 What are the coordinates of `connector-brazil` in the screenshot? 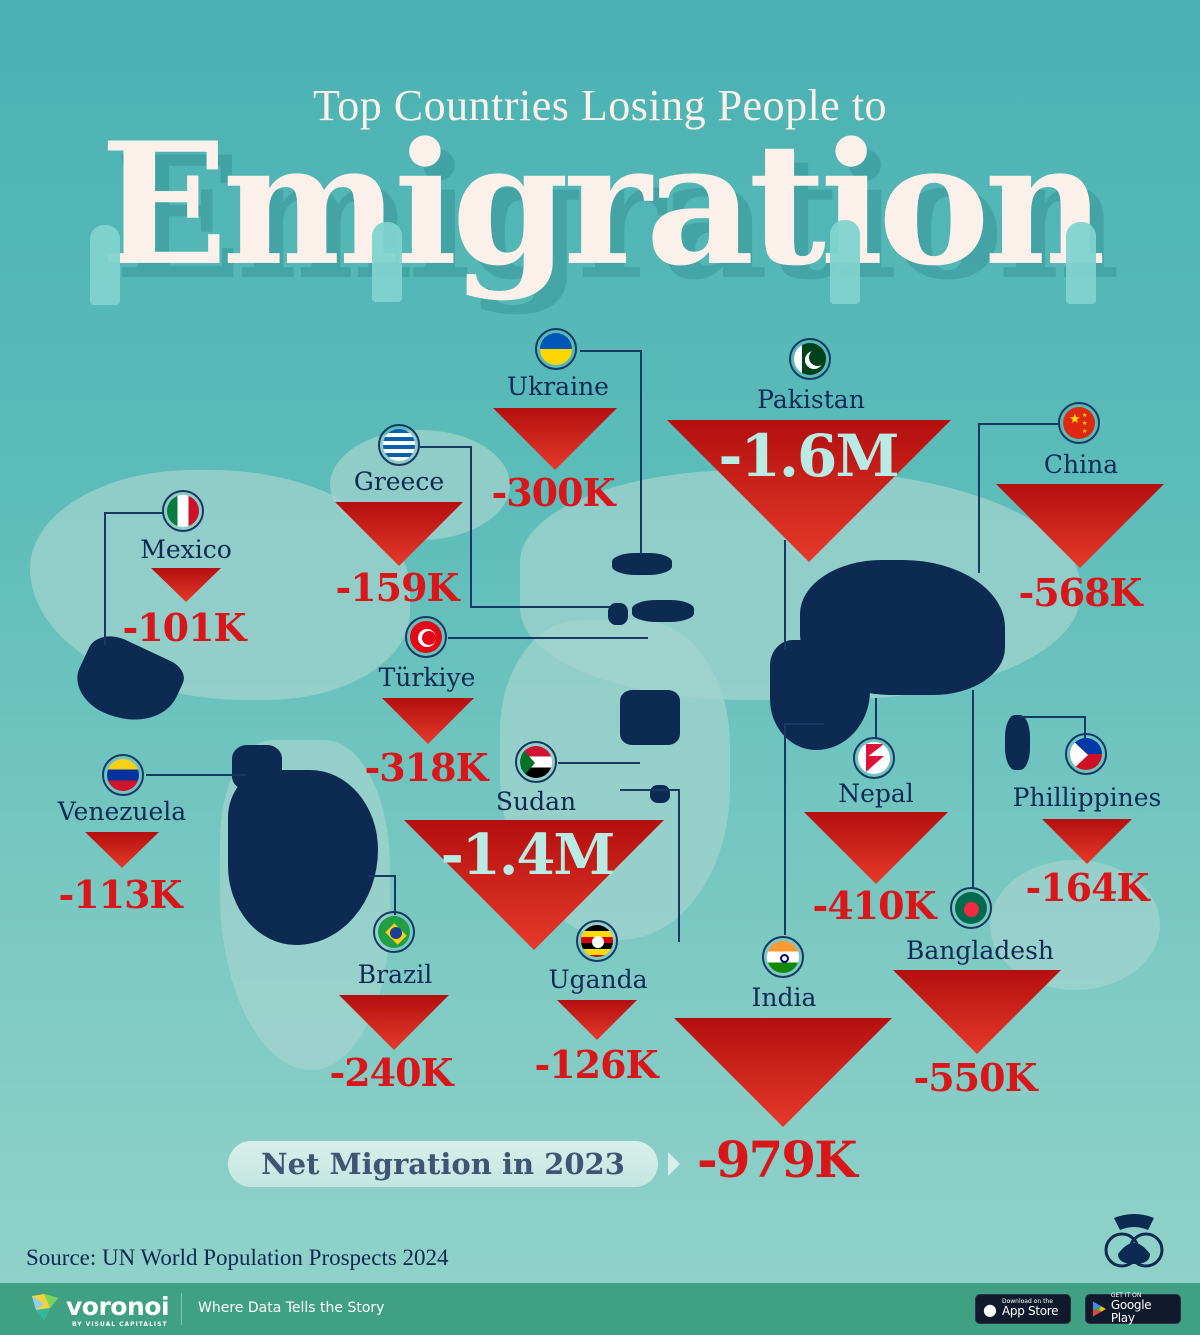 It's located at (382, 895).